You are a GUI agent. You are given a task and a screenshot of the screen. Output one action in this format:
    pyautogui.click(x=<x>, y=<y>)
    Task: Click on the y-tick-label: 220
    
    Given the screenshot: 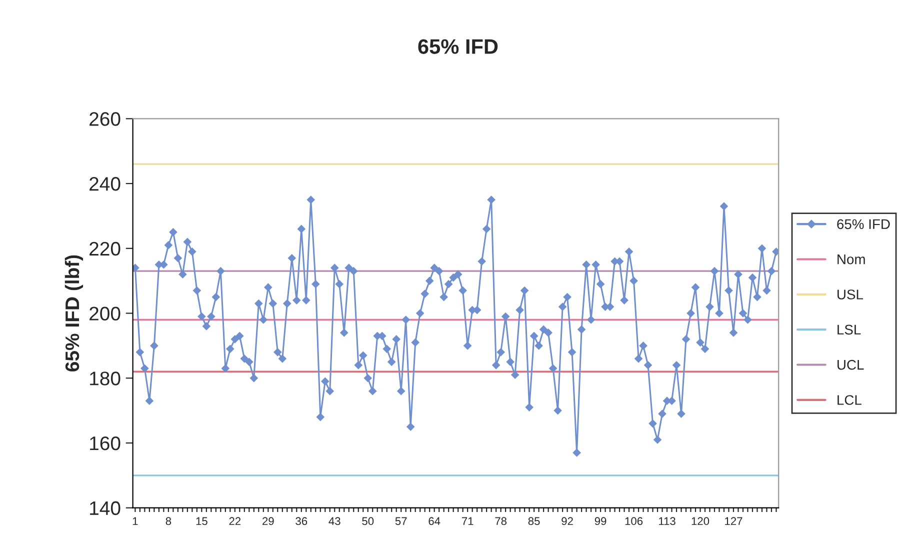 What is the action you would take?
    pyautogui.click(x=105, y=249)
    